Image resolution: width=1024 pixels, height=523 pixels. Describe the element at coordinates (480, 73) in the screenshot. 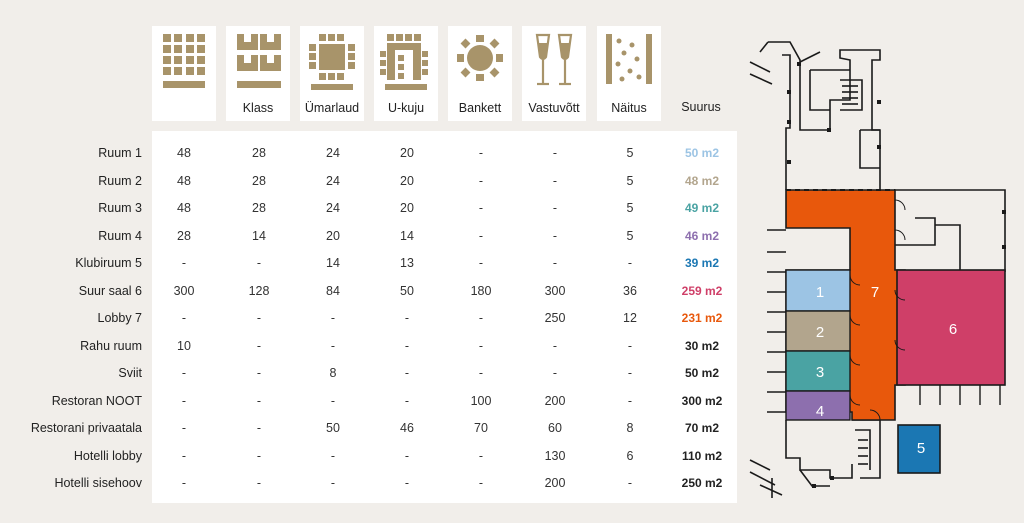

I see `banquet-card: Bankett` at that location.